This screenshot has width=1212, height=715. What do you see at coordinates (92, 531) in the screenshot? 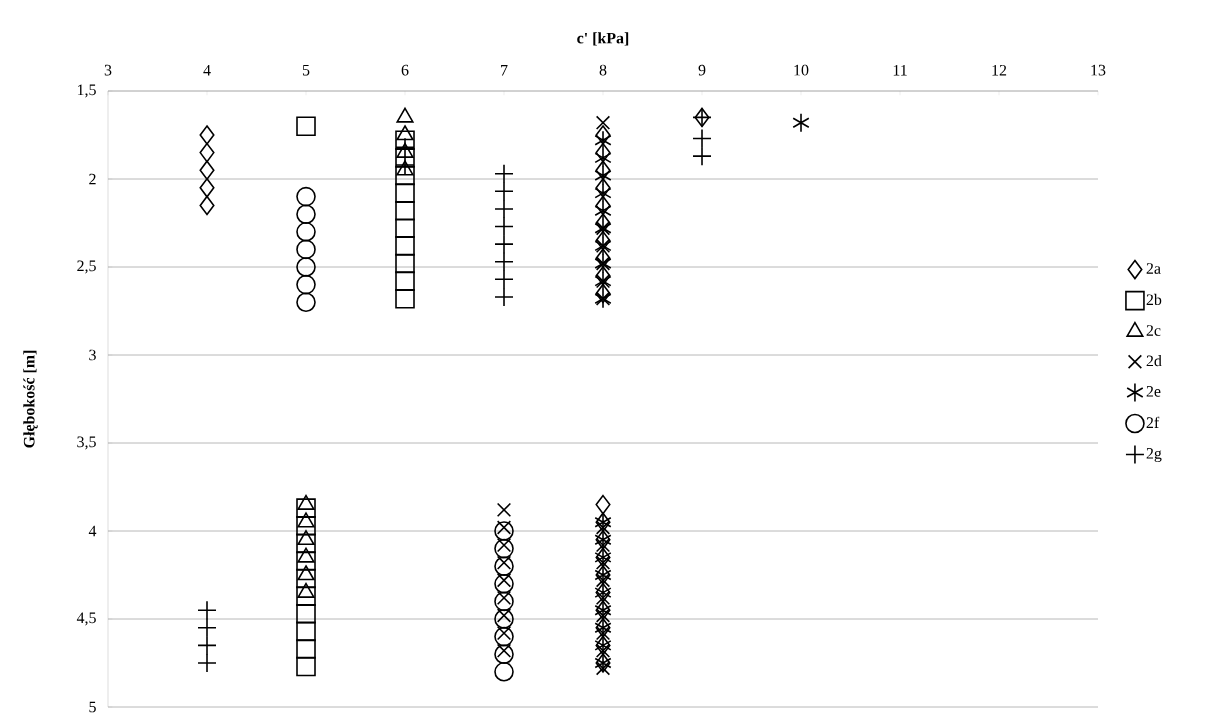
I see `y-tick-label: 4` at bounding box center [92, 531].